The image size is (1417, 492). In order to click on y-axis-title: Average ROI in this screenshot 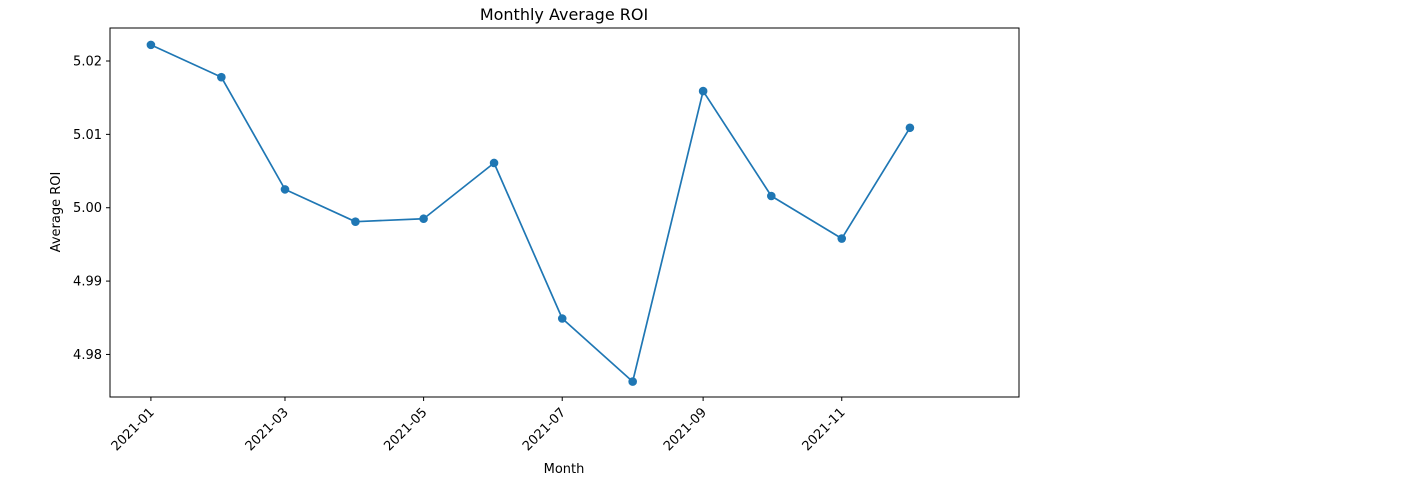, I will do `click(56, 212)`.